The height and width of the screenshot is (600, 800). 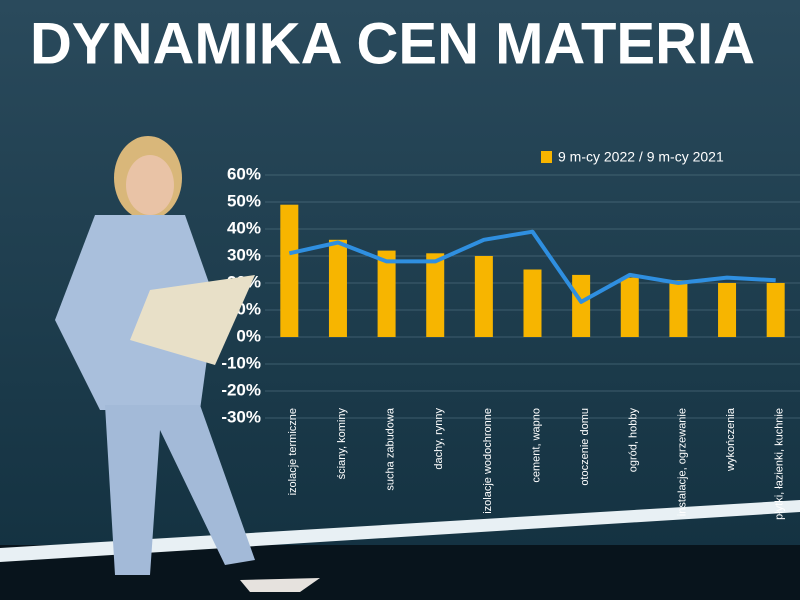 I want to click on presenter-shoe, so click(x=280, y=585).